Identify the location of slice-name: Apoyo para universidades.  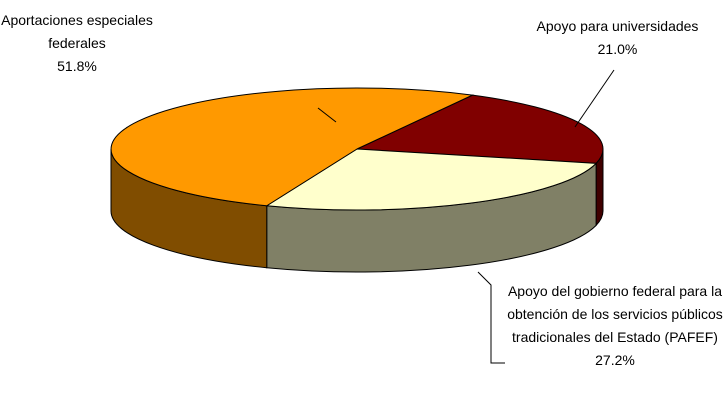
(617, 26).